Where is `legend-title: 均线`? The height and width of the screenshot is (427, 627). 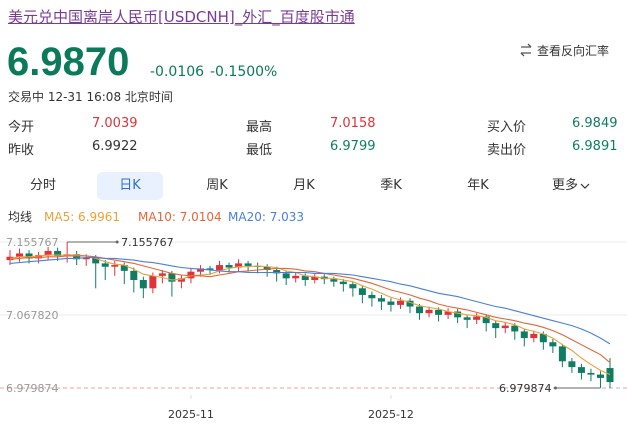
legend-title: 均线 is located at coordinates (20, 217).